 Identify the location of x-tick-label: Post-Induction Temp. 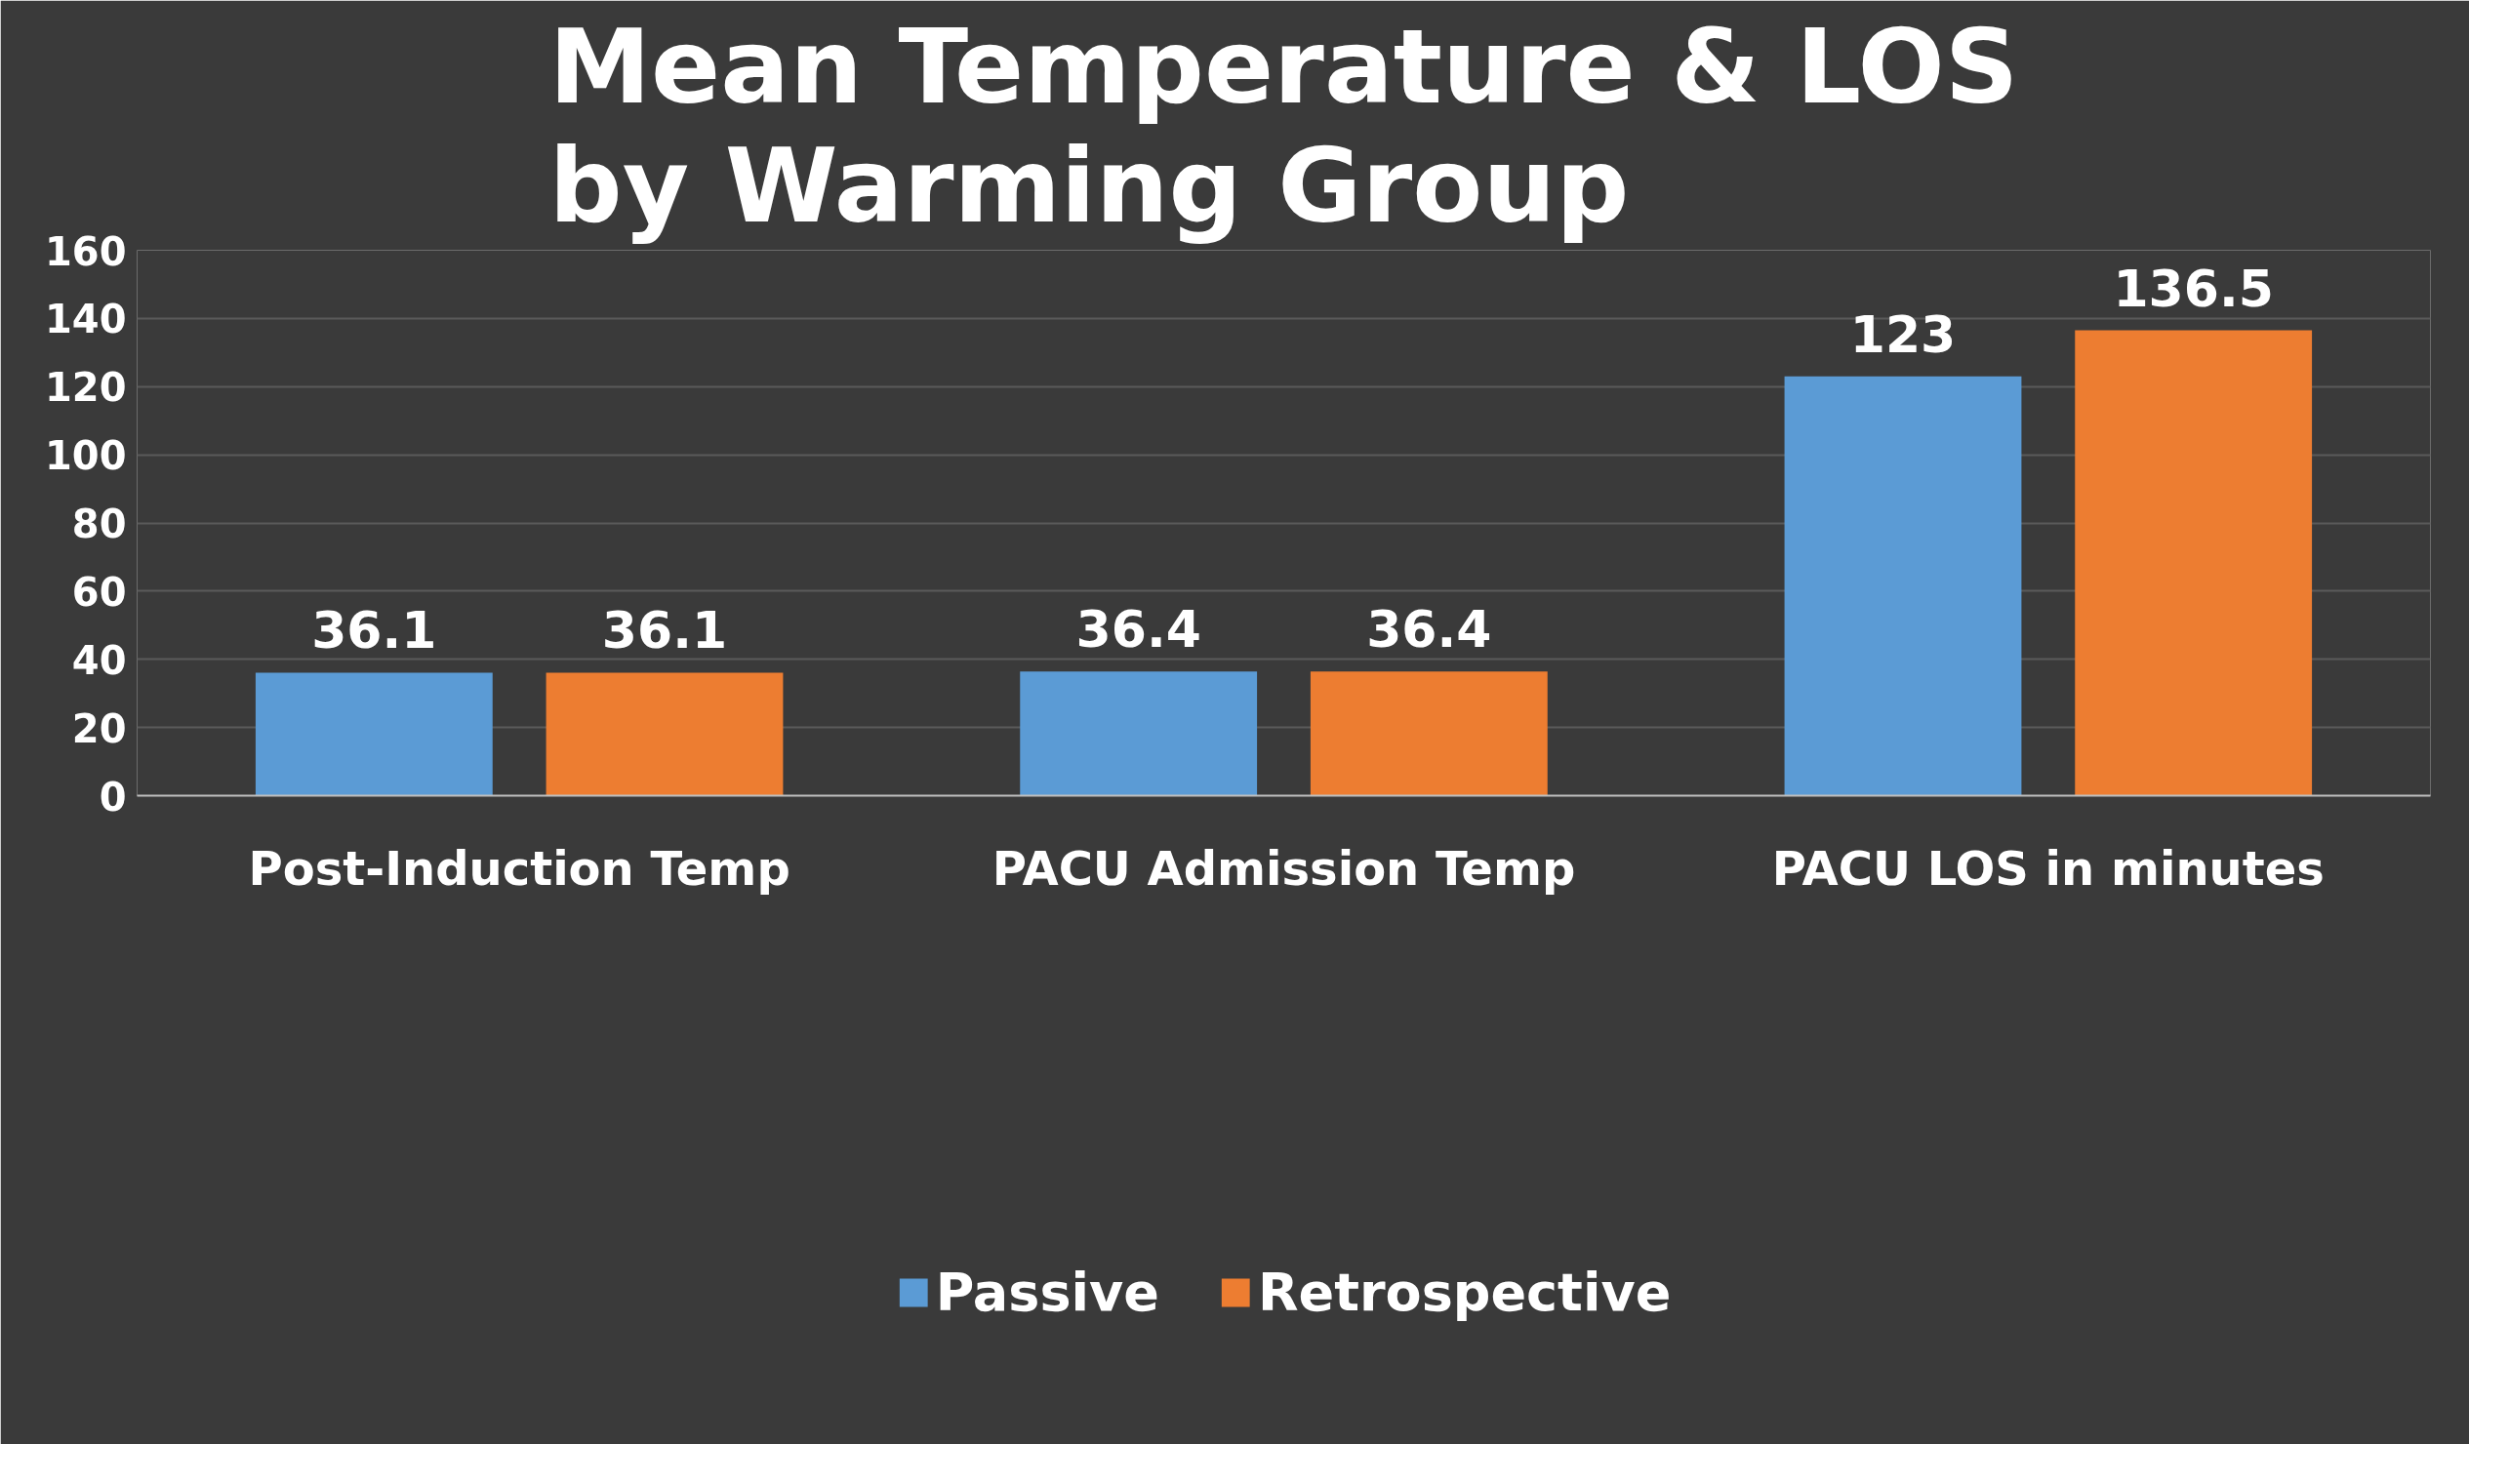
(519, 868).